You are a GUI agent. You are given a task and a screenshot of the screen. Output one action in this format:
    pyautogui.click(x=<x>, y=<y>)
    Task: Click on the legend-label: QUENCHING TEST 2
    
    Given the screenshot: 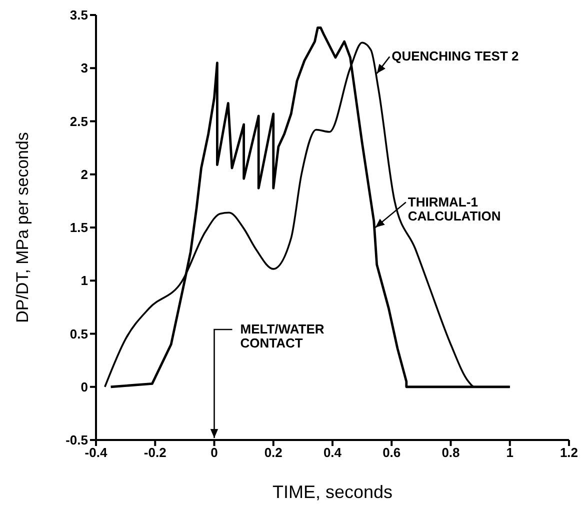 What is the action you would take?
    pyautogui.click(x=455, y=56)
    